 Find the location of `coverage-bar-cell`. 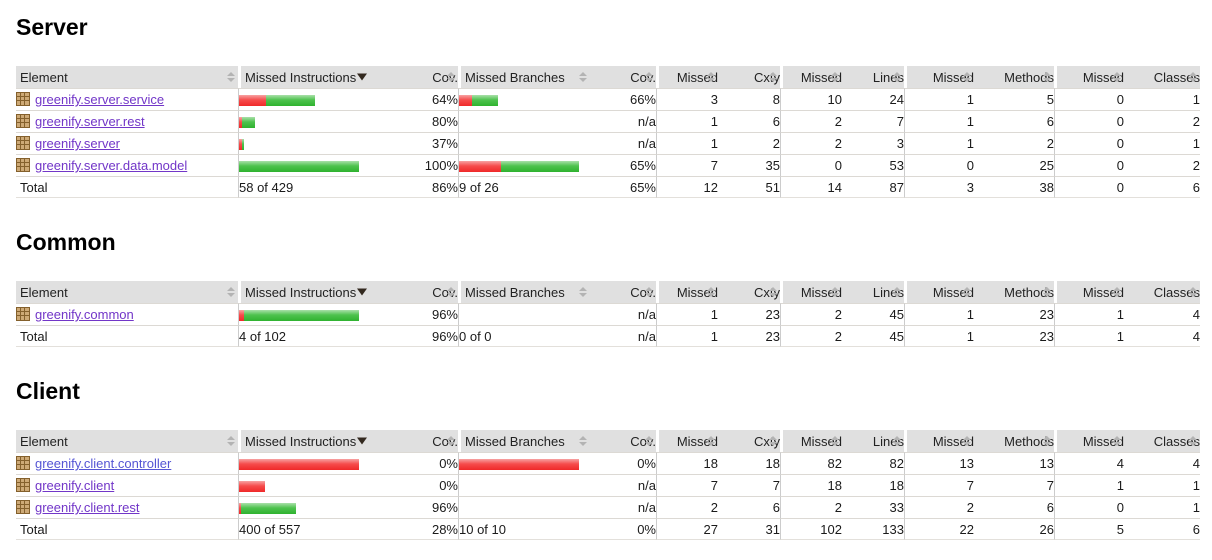

coverage-bar-cell is located at coordinates (524, 143).